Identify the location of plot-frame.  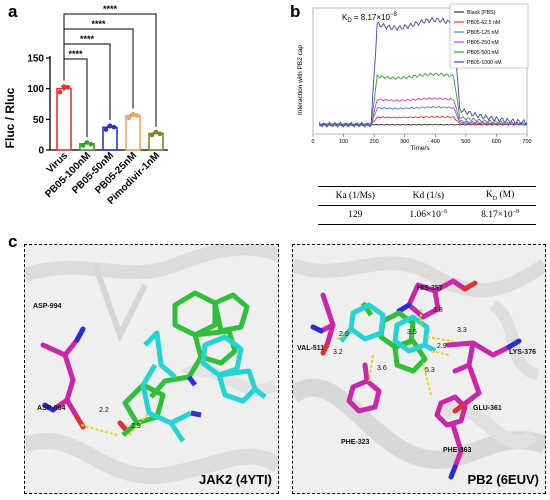
(420, 71).